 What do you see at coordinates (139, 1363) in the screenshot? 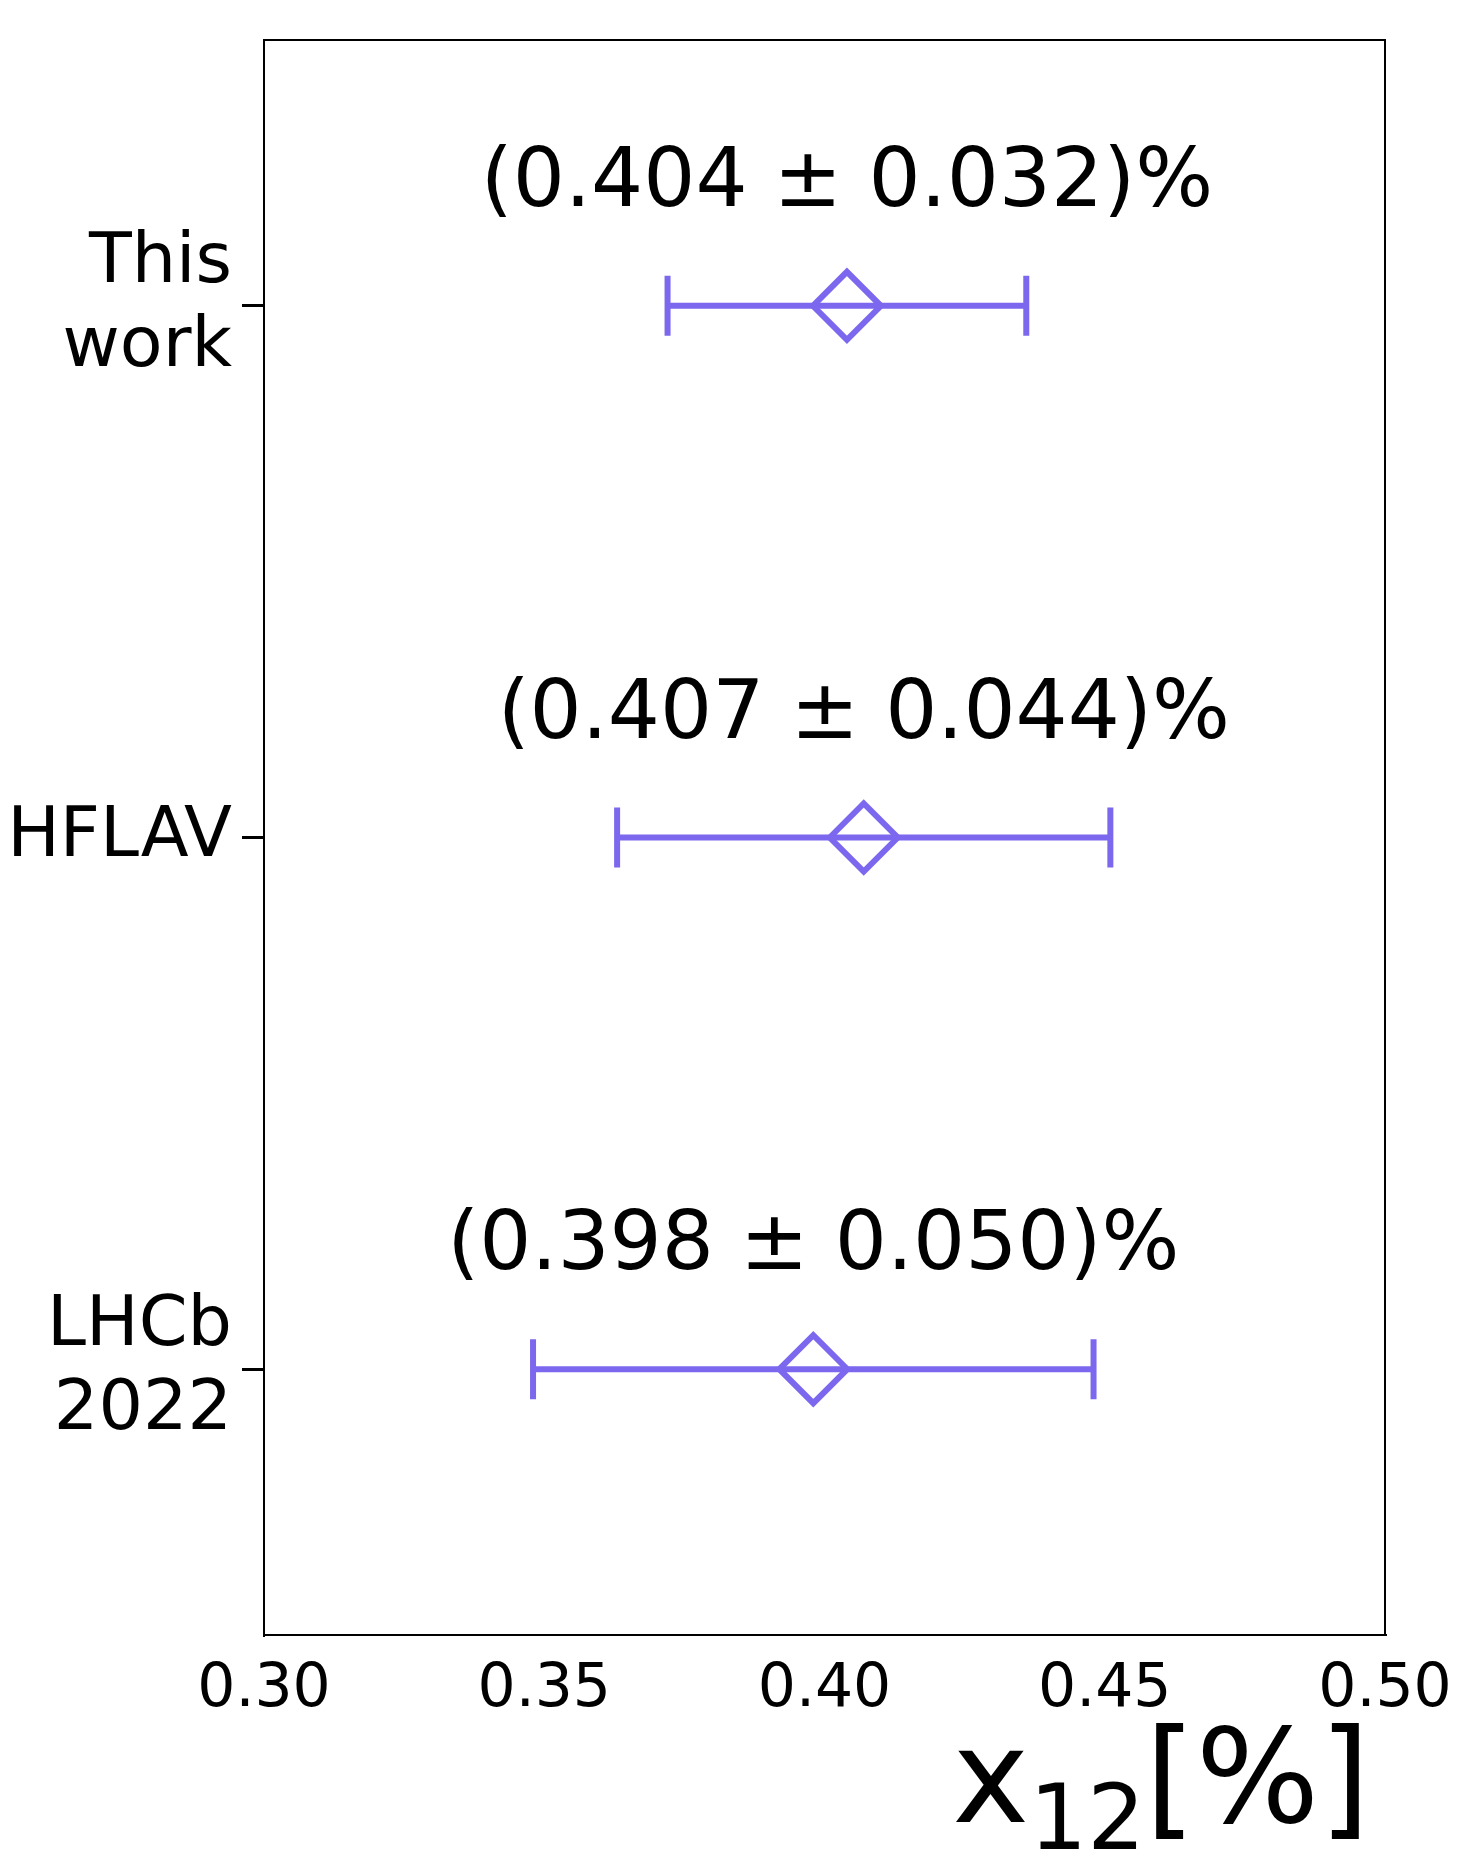
I see `y-tick-label: LHCb 2022` at bounding box center [139, 1363].